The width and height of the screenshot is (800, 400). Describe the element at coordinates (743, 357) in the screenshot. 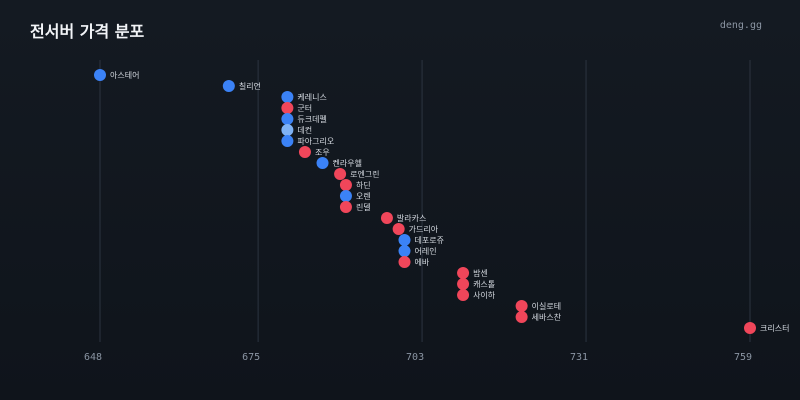

I see `x-tick-label: 759` at that location.